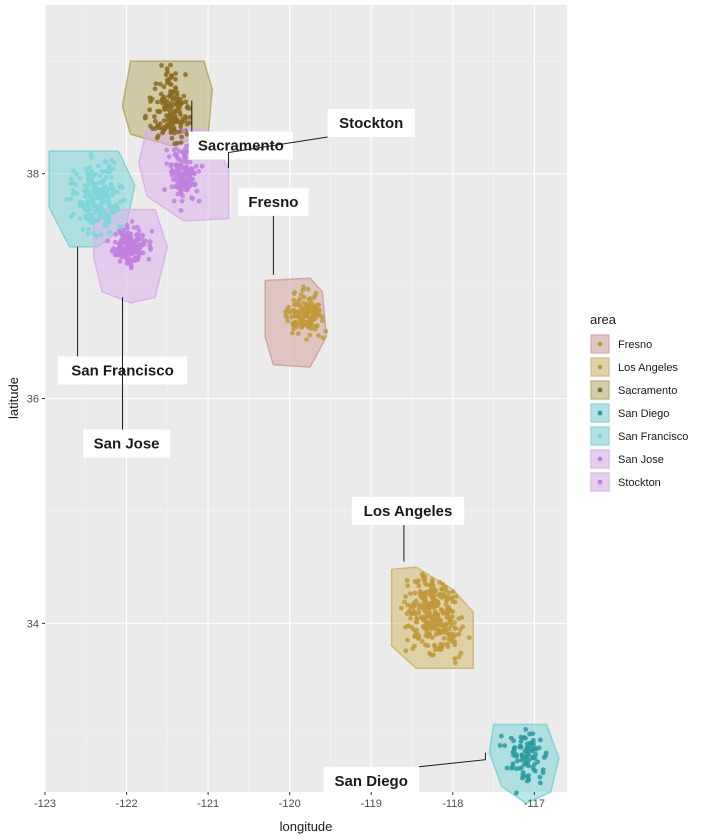 The height and width of the screenshot is (840, 710). What do you see at coordinates (127, 443) in the screenshot?
I see `callout-box-san-jose` at bounding box center [127, 443].